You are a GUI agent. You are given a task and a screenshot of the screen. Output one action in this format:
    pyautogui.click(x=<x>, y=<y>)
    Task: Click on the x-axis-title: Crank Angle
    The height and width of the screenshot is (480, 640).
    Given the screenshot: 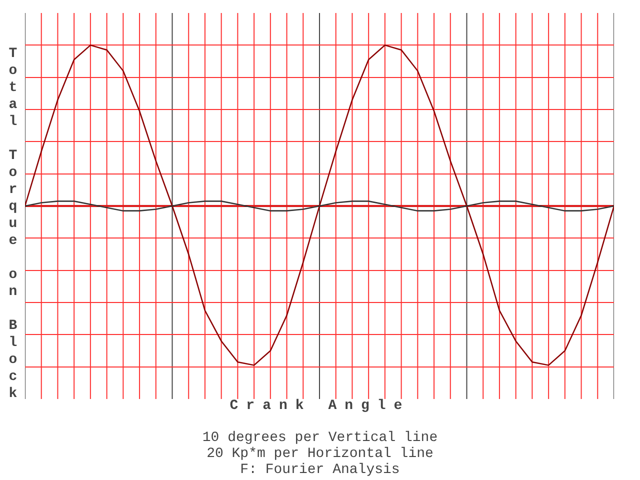 What is the action you would take?
    pyautogui.click(x=320, y=406)
    